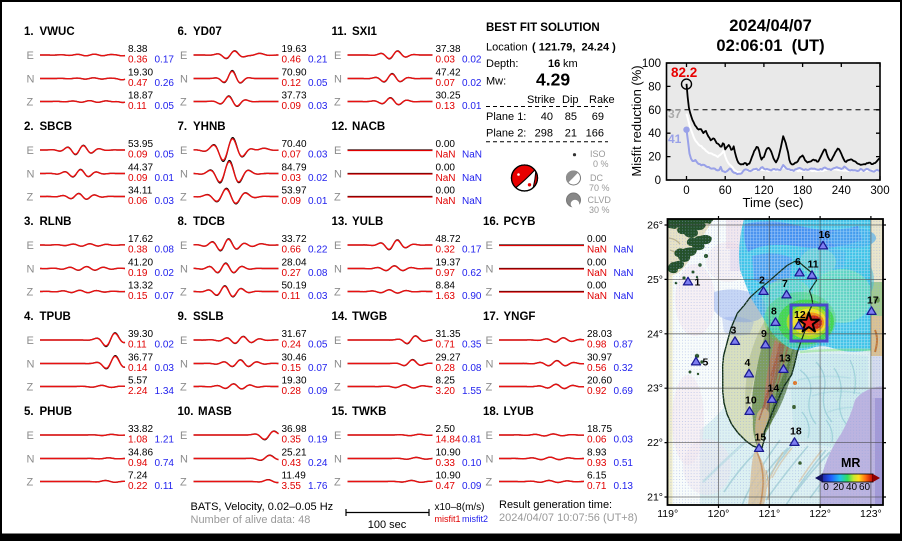 The width and height of the screenshot is (902, 546). Describe the element at coordinates (571, 117) in the screenshot. I see `svg-text: 85` at that location.